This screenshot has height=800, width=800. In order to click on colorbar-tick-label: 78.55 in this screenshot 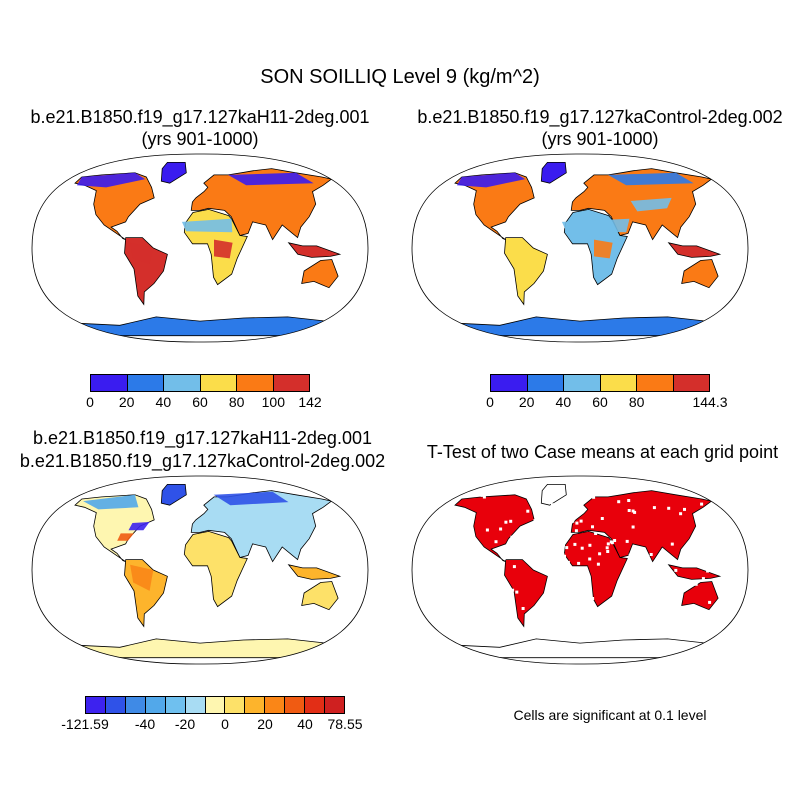, I will do `click(345, 724)`.